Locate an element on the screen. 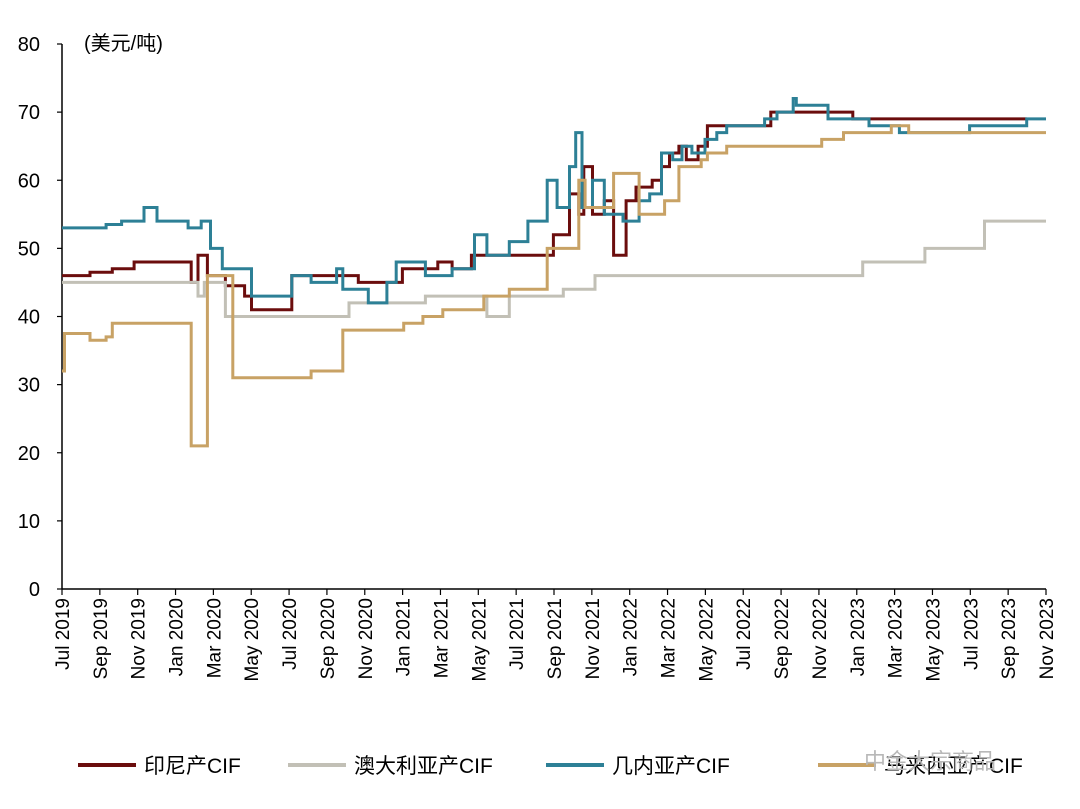 Image resolution: width=1080 pixels, height=809 pixels. x-tick-label: Jul 2022 is located at coordinates (744, 634).